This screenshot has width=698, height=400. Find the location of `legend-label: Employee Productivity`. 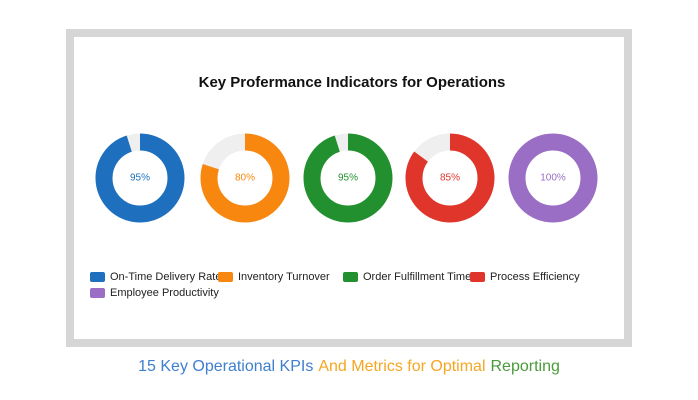

legend-label: Employee Productivity is located at coordinates (164, 293).